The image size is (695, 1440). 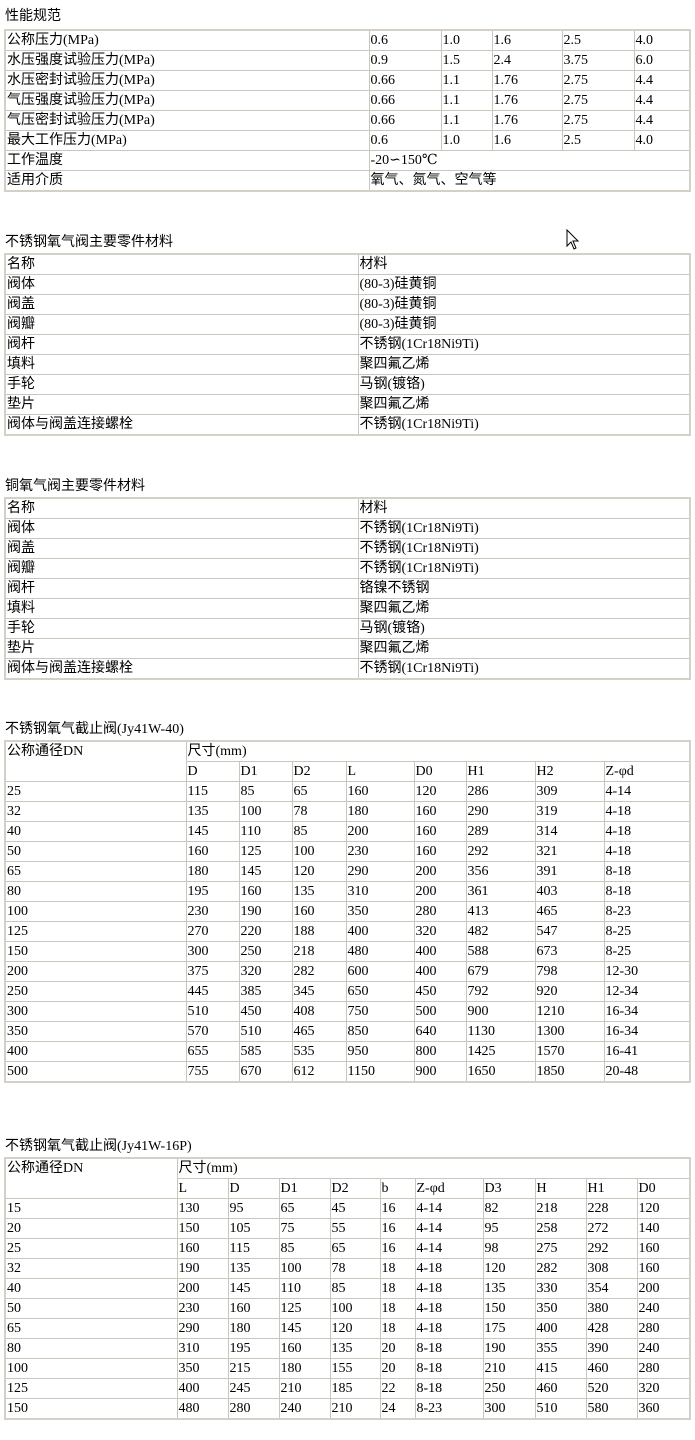 I want to click on label-cell: 气压密封试验压力(MPa), so click(x=187, y=120).